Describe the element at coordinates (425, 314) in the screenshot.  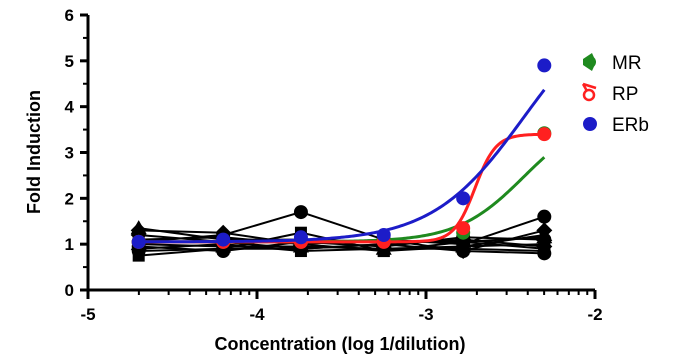
I see `x-tick-label: -3` at that location.